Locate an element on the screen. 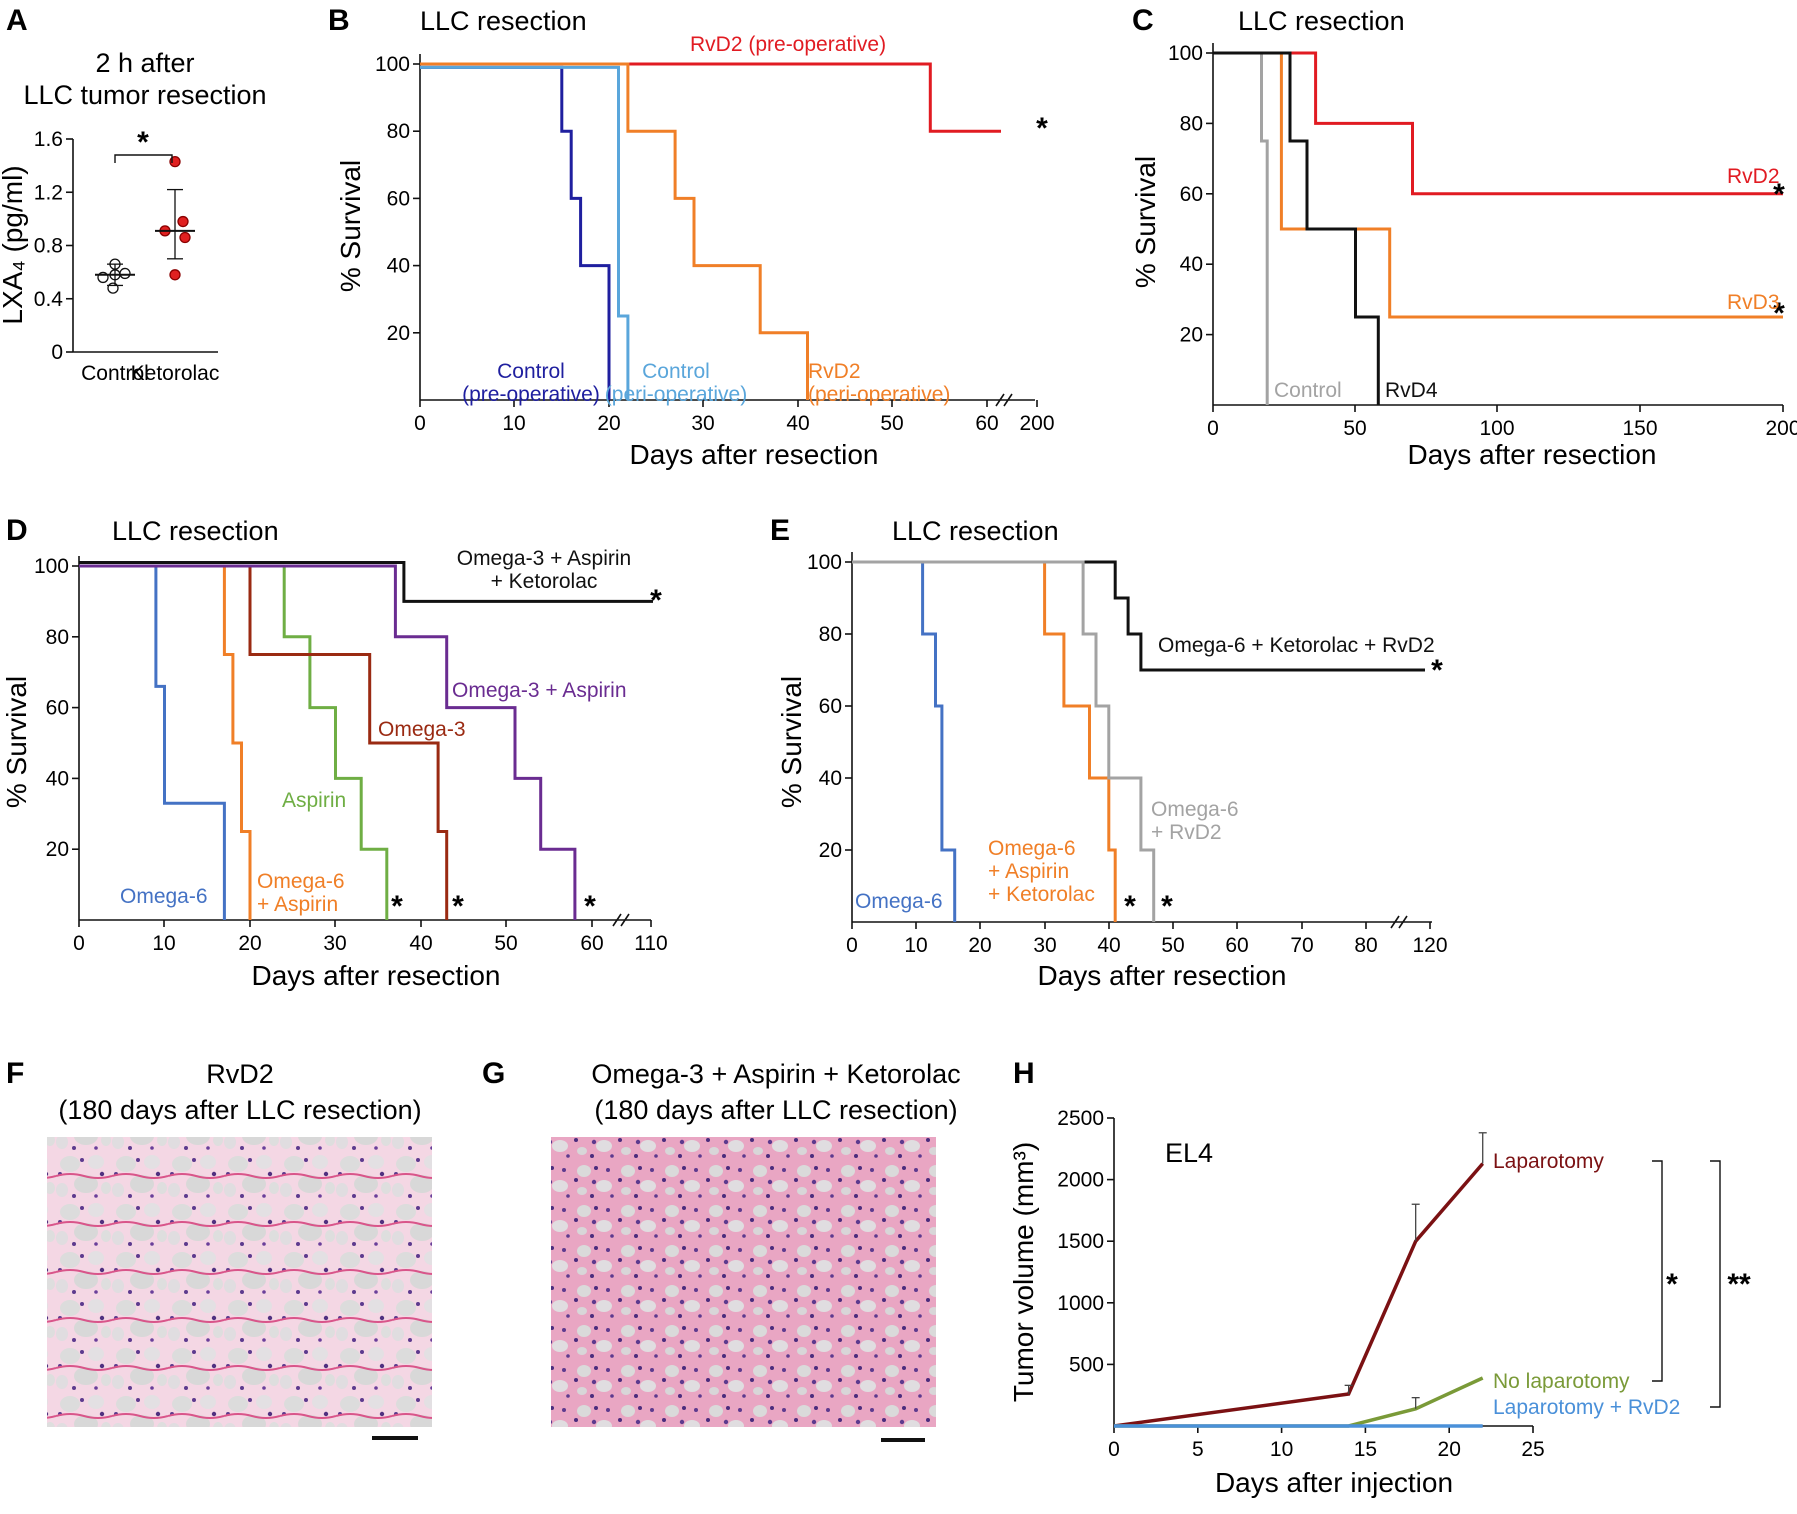 This screenshot has height=1514, width=1797. series-label-H: Laparotomy is located at coordinates (1548, 1161).